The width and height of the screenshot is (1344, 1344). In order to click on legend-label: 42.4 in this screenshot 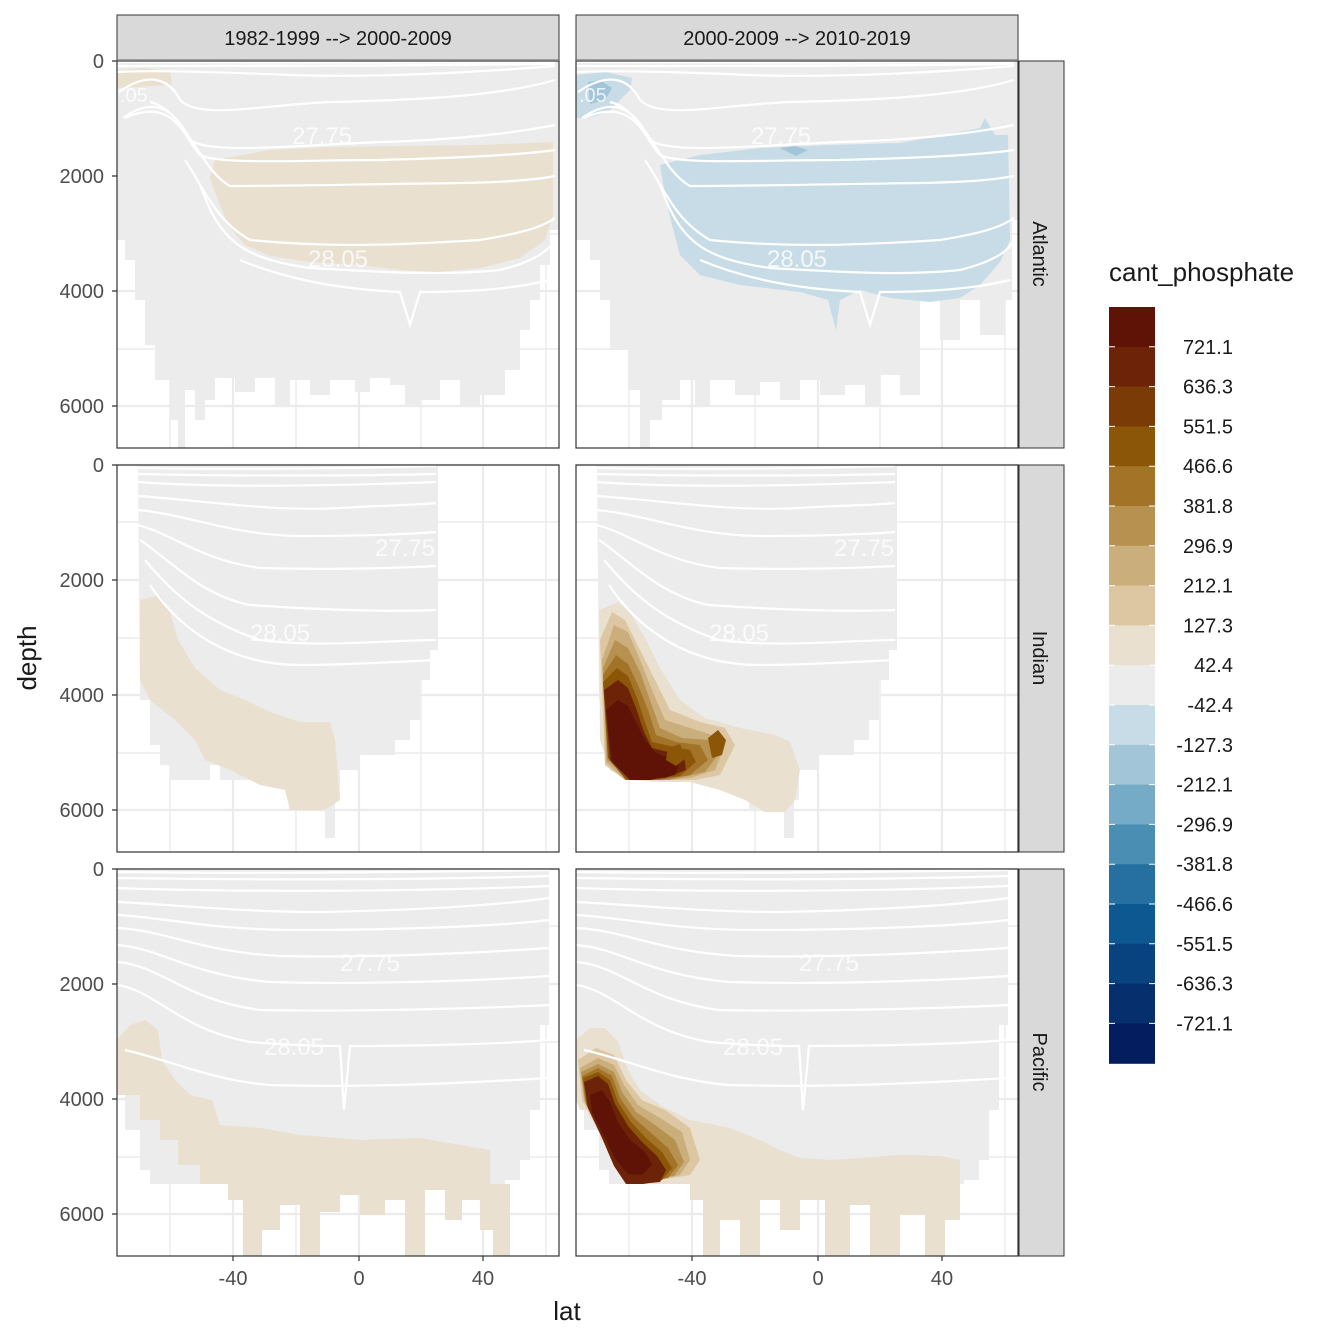, I will do `click(1213, 666)`.